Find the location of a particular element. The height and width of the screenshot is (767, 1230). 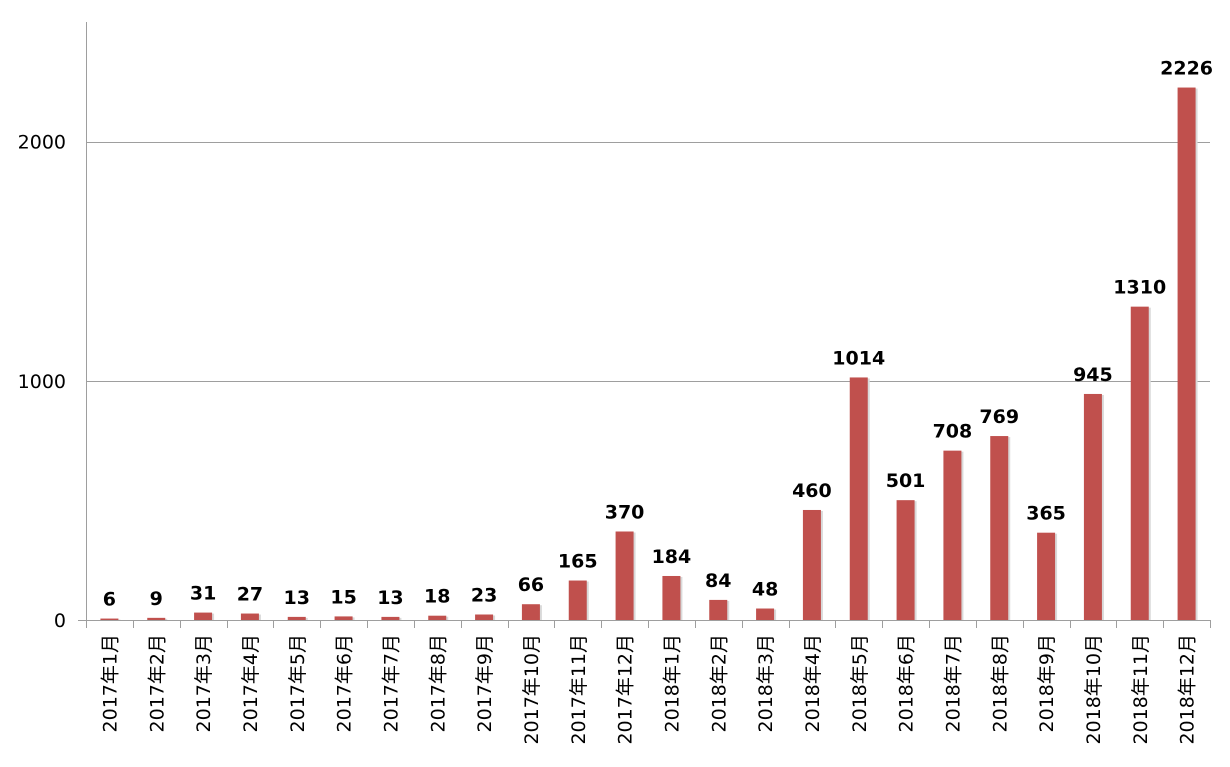

x-tick-label: 2017年2月 is located at coordinates (157, 683).